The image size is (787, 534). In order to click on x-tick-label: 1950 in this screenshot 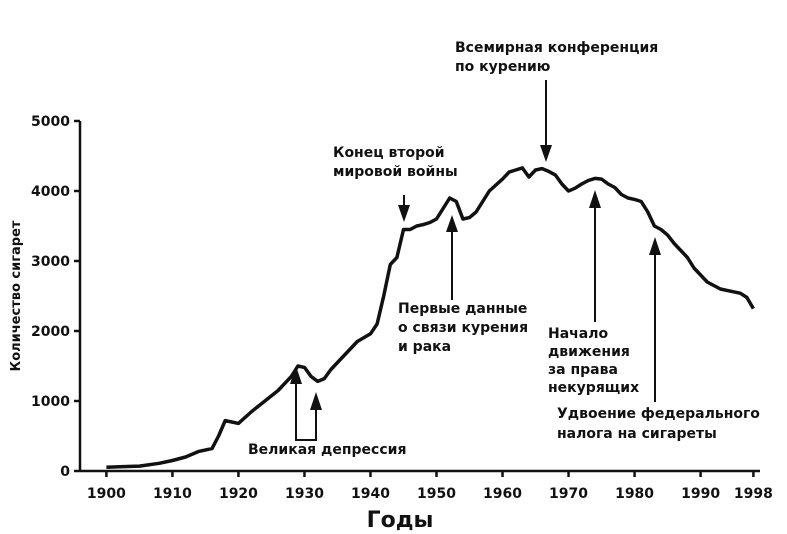, I will do `click(436, 494)`.